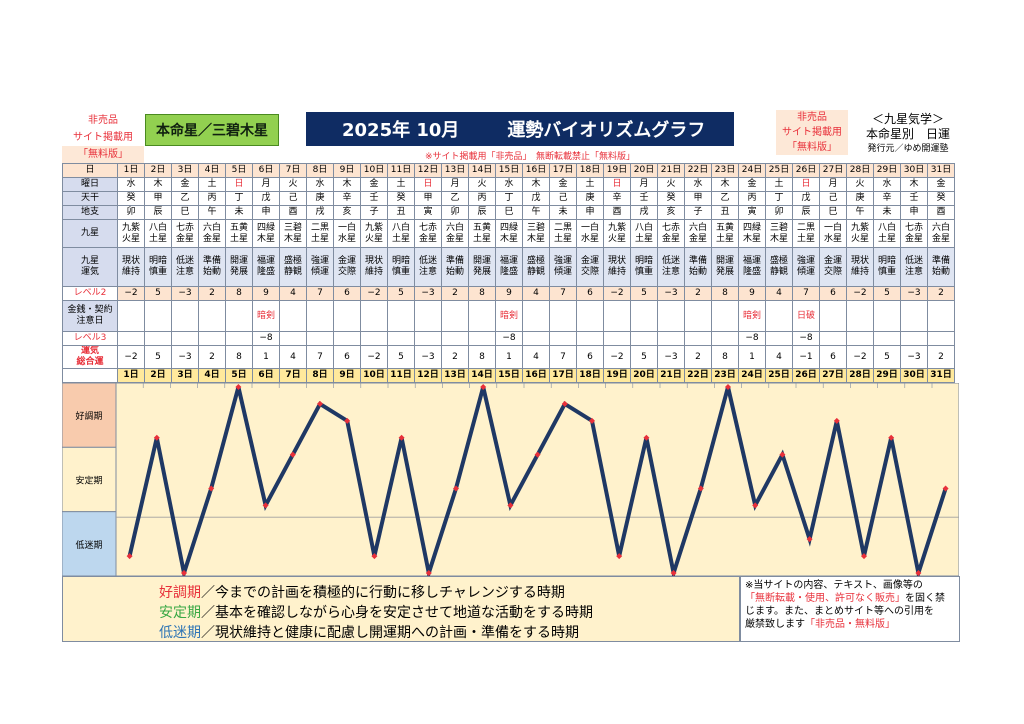 The width and height of the screenshot is (1024, 724). What do you see at coordinates (644, 198) in the screenshot?
I see `stem-cell: 壬` at bounding box center [644, 198].